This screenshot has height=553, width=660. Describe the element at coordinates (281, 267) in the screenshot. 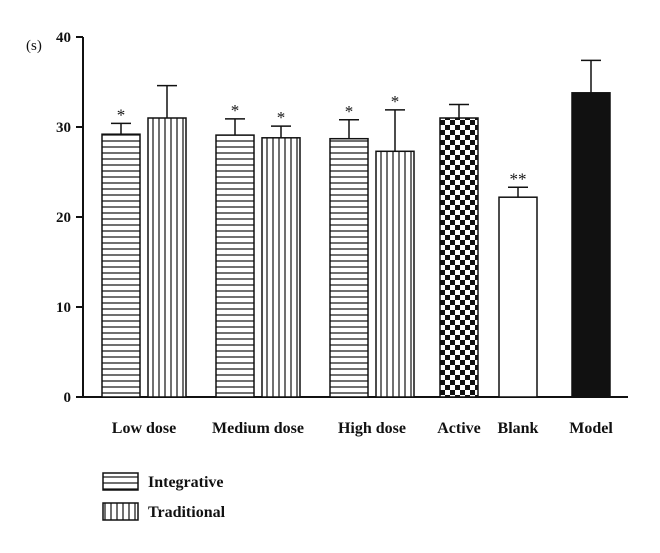

I see `bar-medium-dose-traditional` at that location.